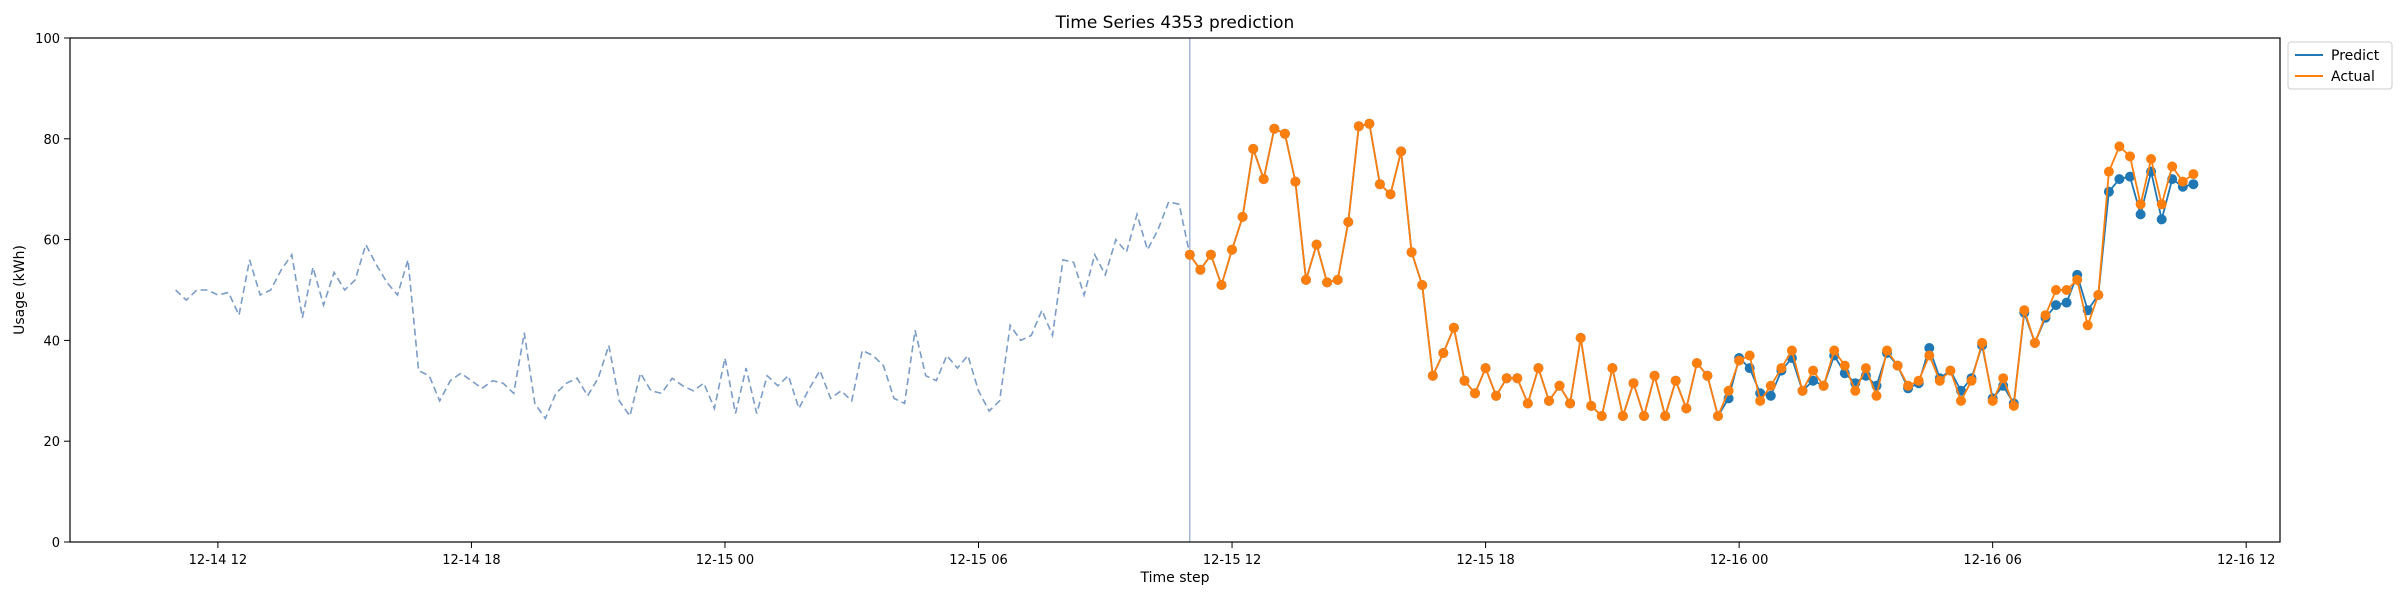 This screenshot has width=2400, height=604. What do you see at coordinates (20, 290) in the screenshot?
I see `y-axis-label: Usage (kWh)` at bounding box center [20, 290].